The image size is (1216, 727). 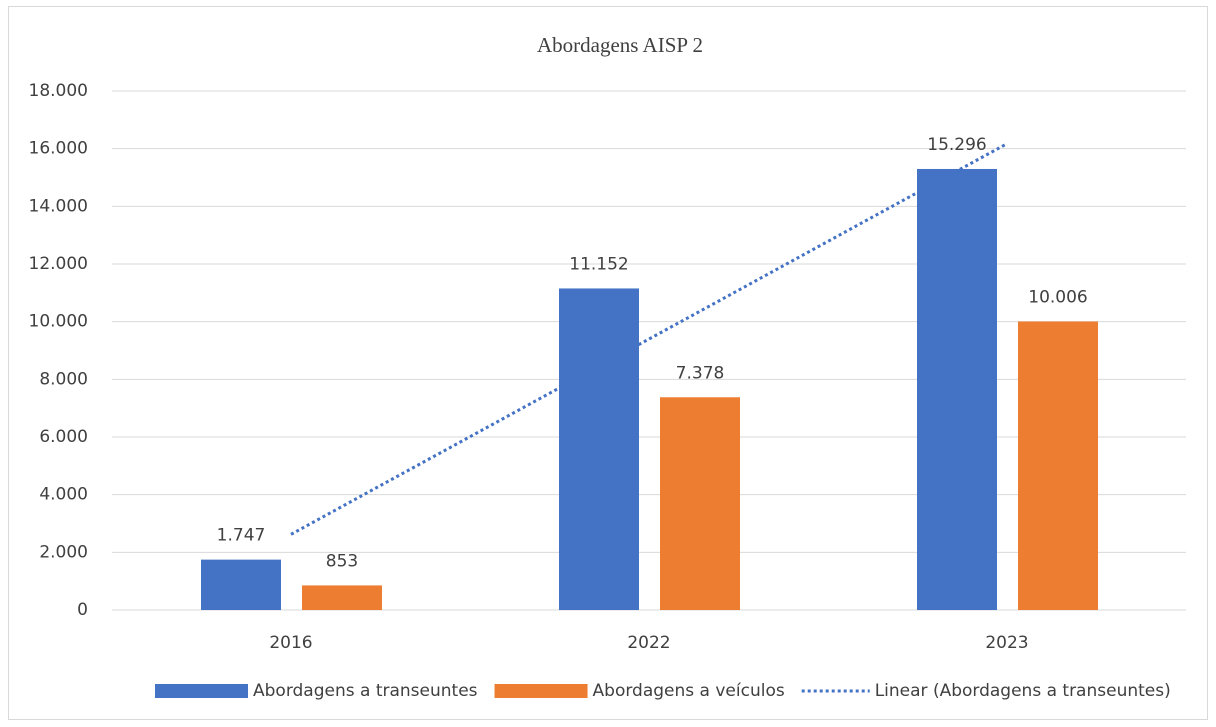 I want to click on y-tick-label: 12.000, so click(x=58, y=264).